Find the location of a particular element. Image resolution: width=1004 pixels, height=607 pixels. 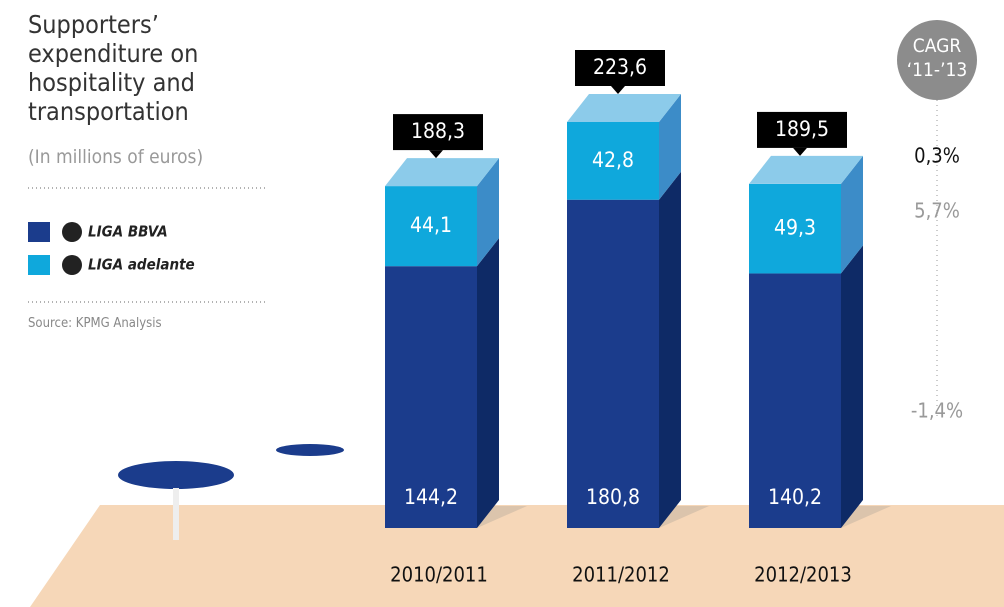

cagr-badge is located at coordinates (937, 60).